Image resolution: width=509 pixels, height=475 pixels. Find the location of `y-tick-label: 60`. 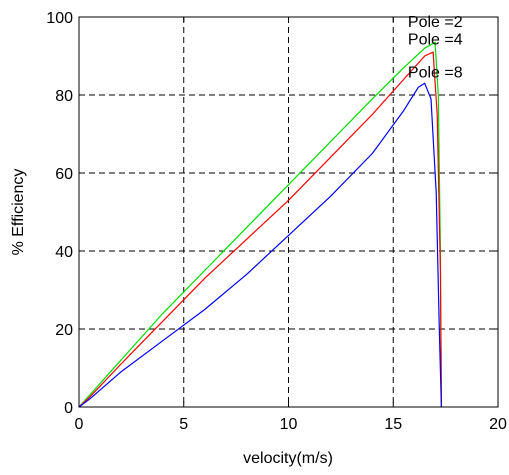

y-tick-label: 60 is located at coordinates (64, 174).